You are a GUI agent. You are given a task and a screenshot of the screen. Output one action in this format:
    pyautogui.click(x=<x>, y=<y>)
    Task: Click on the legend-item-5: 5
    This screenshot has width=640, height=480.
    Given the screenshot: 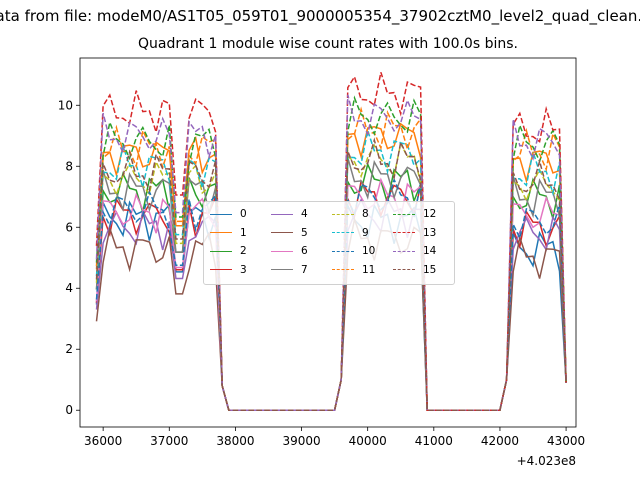 What is the action you would take?
    pyautogui.click(x=289, y=233)
    